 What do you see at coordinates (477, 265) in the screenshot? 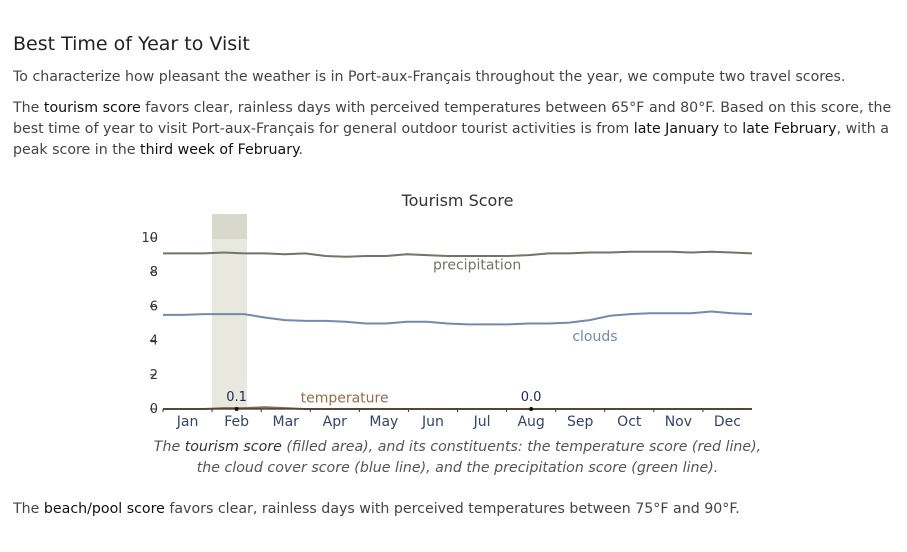
I see `series-label-precipitation: precipitation` at bounding box center [477, 265].